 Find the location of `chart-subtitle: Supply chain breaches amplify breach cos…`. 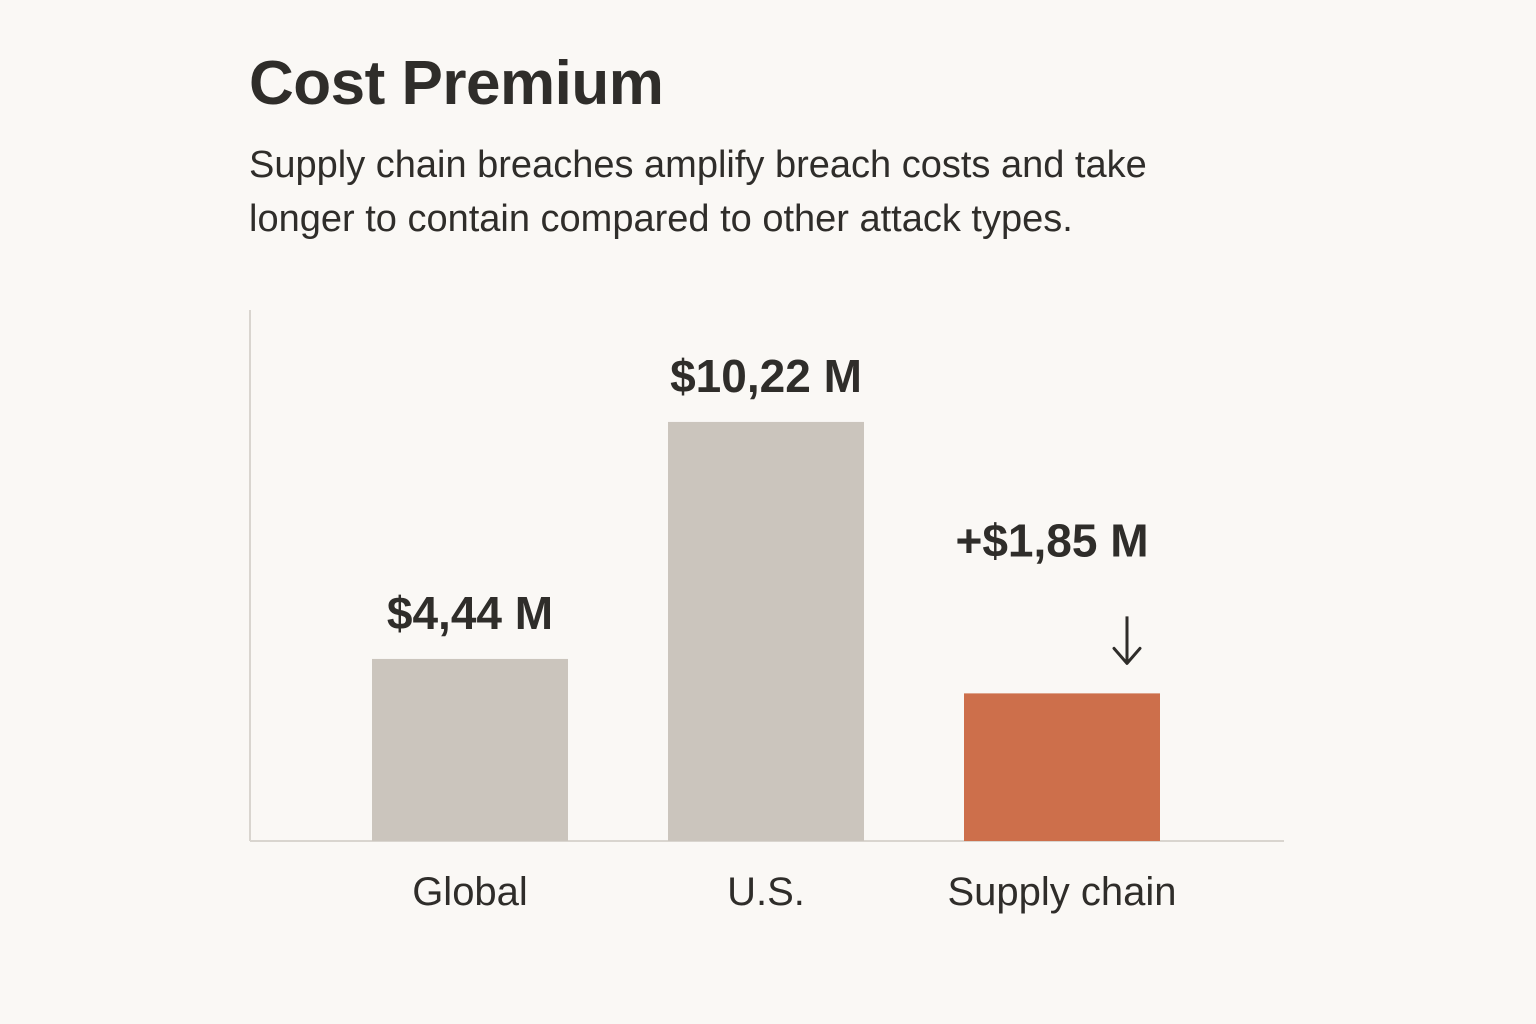

chart-subtitle: Supply chain breaches amplify breach cos… is located at coordinates (698, 192).